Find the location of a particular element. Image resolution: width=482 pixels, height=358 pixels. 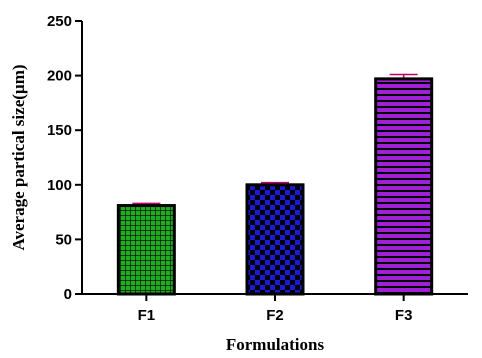

x-axis-title: Formulations is located at coordinates (275, 344).